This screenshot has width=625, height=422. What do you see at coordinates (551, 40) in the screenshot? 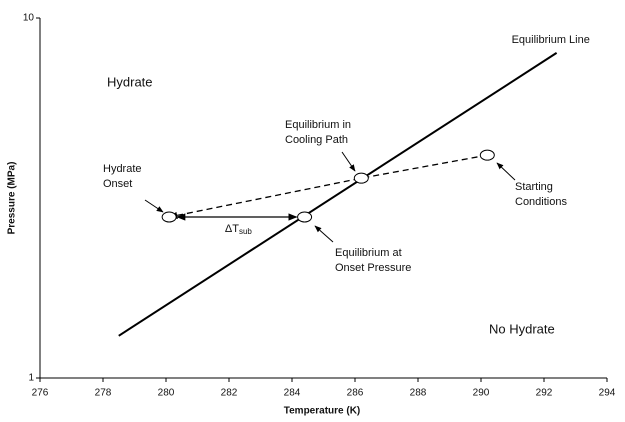
I see `series-label: Equilibrium Line` at bounding box center [551, 40].